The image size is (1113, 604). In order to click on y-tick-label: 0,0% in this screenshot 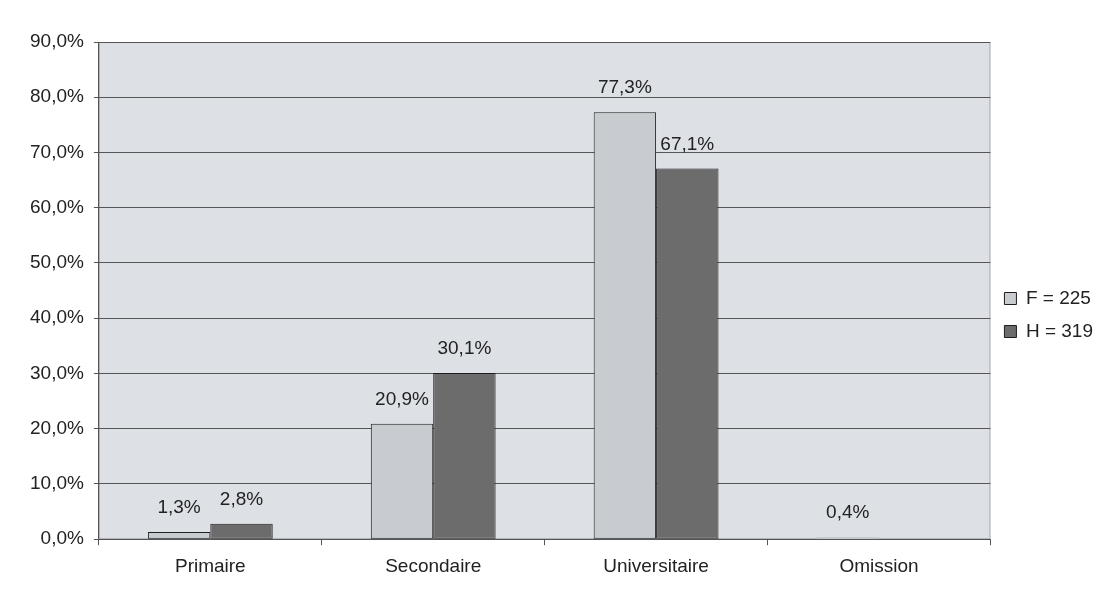, I will do `click(62, 538)`.